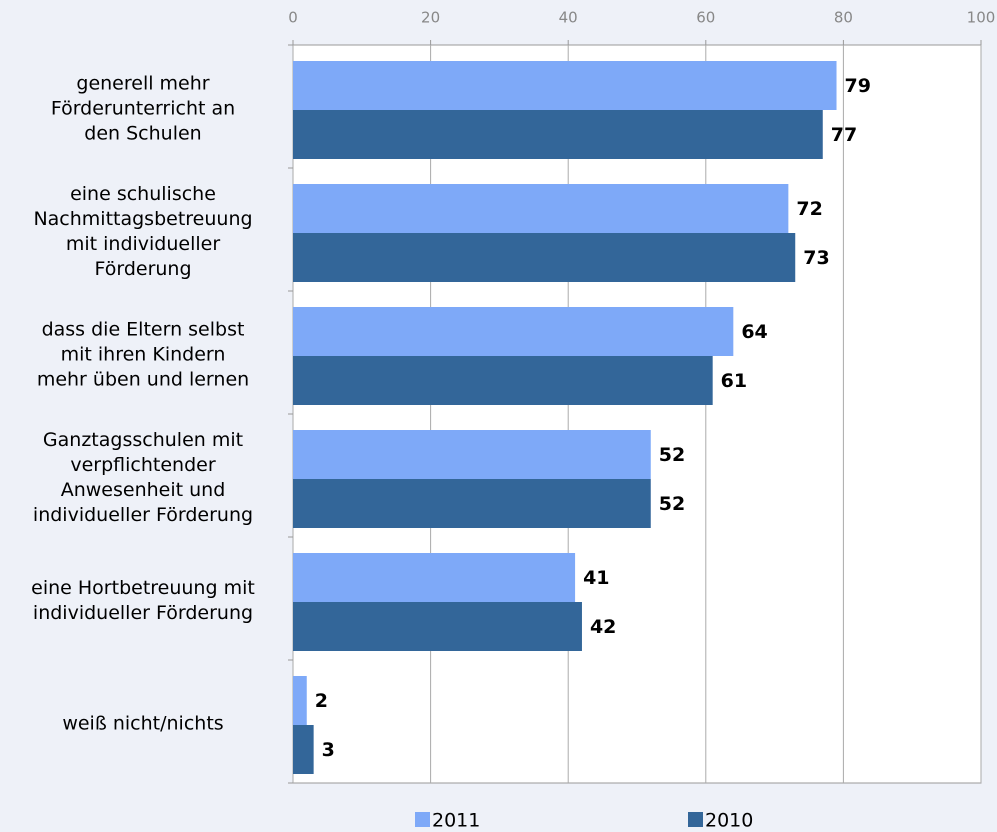 The height and width of the screenshot is (832, 997). I want to click on value-label: 41, so click(596, 578).